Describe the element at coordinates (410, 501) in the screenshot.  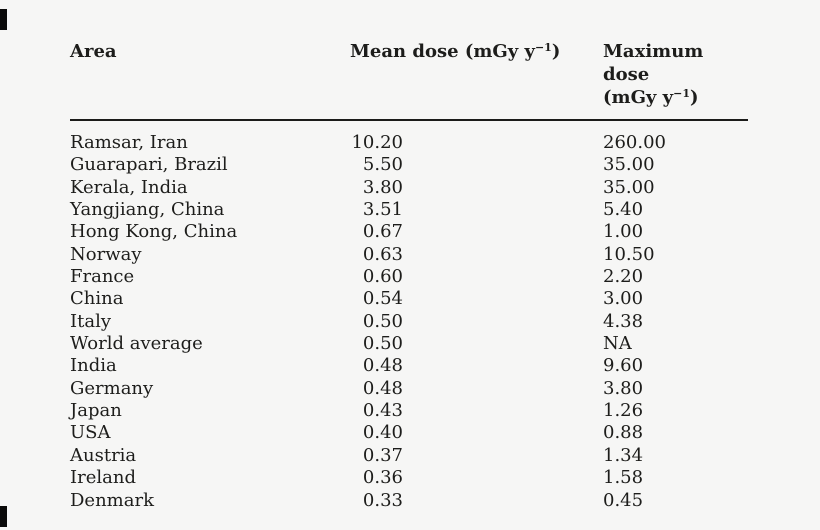
I see `table-row: Denmark 0.33 0.45` at that location.